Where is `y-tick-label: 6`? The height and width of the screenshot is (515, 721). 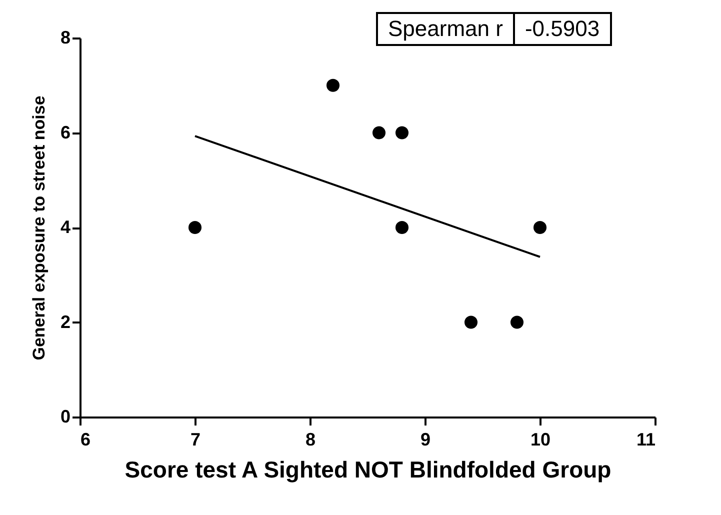
y-tick-label: 6 is located at coordinates (65, 132).